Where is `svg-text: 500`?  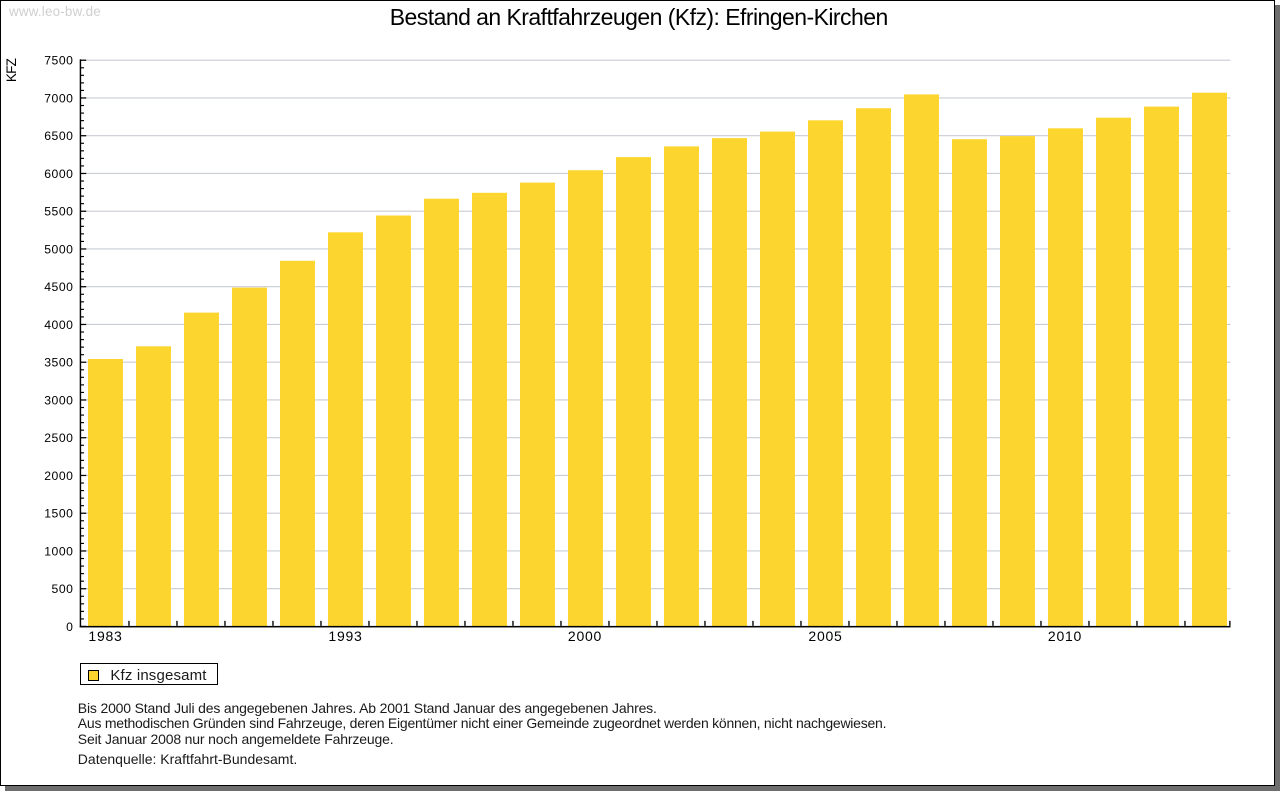
svg-text: 500 is located at coordinates (63, 589).